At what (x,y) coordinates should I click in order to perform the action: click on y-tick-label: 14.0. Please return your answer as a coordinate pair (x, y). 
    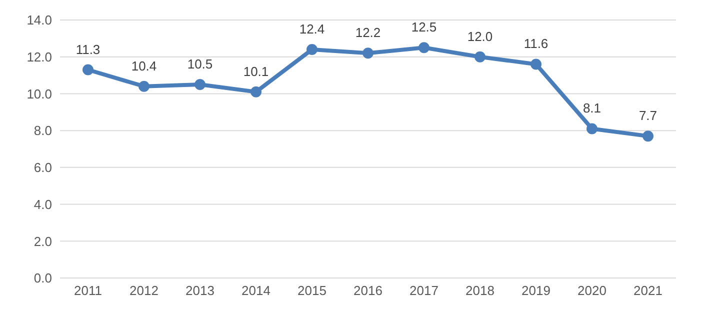
    Looking at the image, I should click on (39, 20).